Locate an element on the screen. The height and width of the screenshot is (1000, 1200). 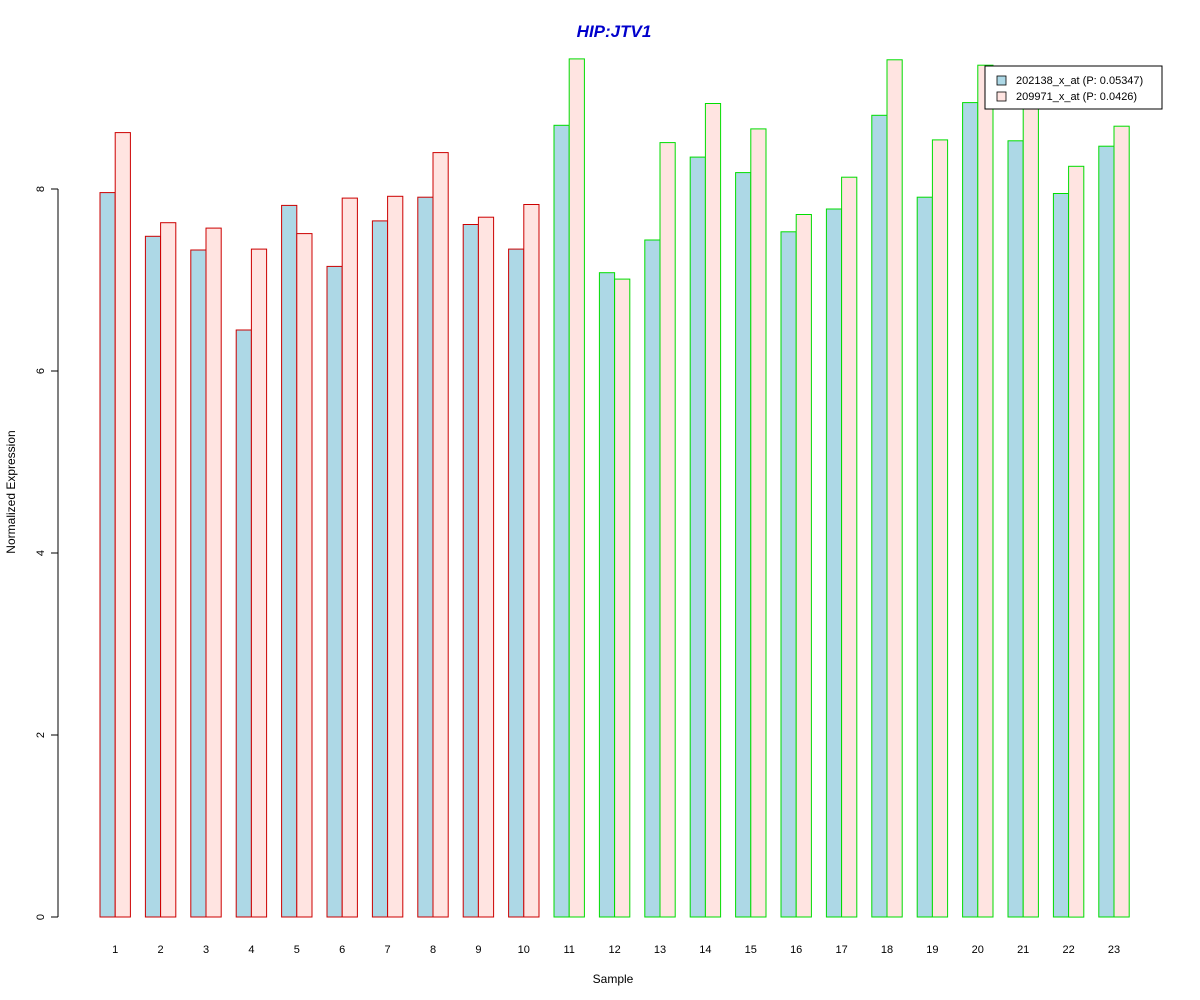
x-tick-label: 17 is located at coordinates (841, 950).